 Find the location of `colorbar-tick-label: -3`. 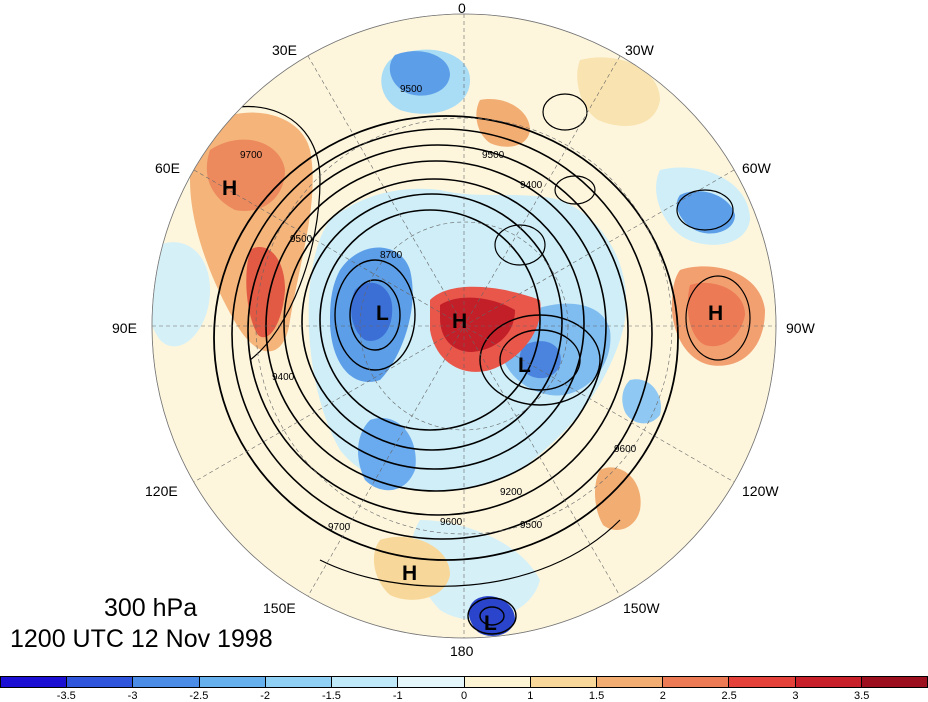

colorbar-tick-label: -3 is located at coordinates (132, 696).